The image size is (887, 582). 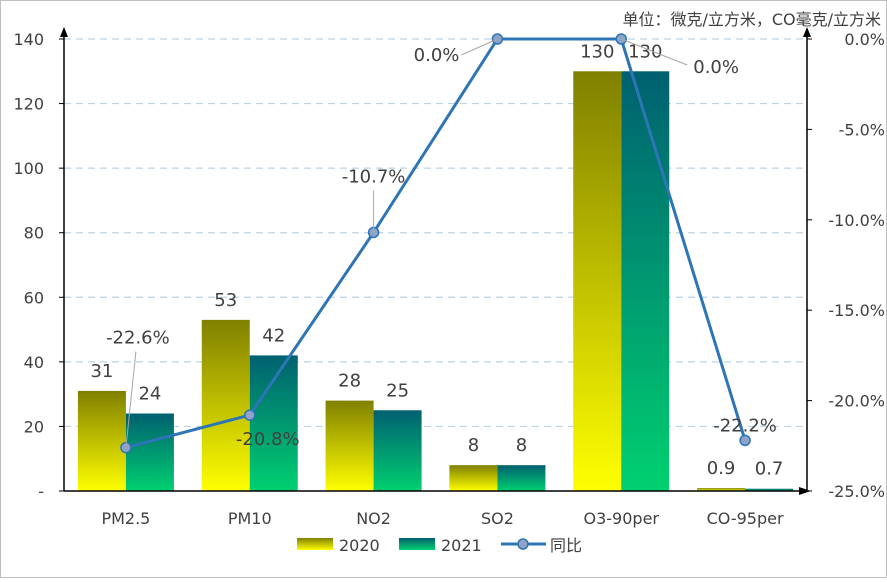 What do you see at coordinates (225, 405) in the screenshot?
I see `bar-2020-PM10` at bounding box center [225, 405].